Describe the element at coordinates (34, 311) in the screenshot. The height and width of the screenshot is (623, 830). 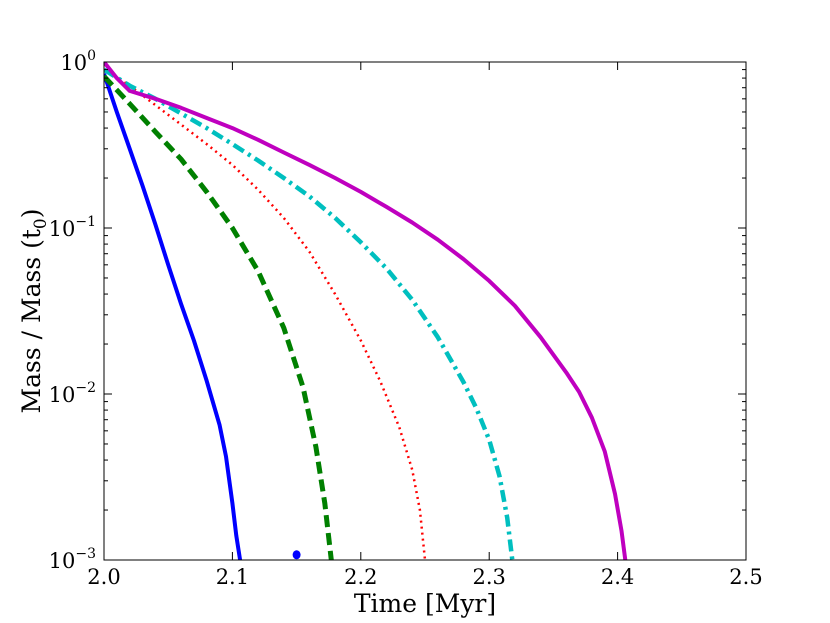
I see `y-axis-label: Mass / Mass (t0)` at that location.